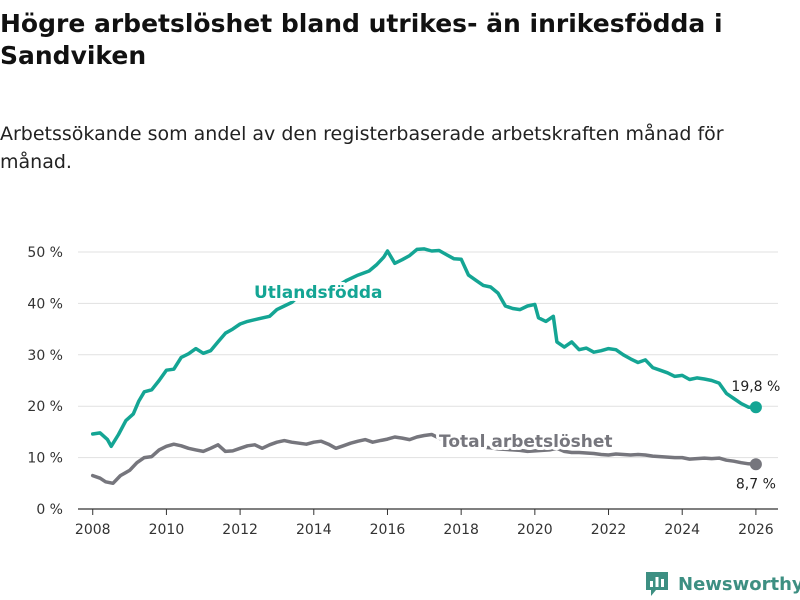 Image resolution: width=800 pixels, height=600 pixels. Describe the element at coordinates (49, 510) in the screenshot. I see `y-tick-label: 0 %` at that location.